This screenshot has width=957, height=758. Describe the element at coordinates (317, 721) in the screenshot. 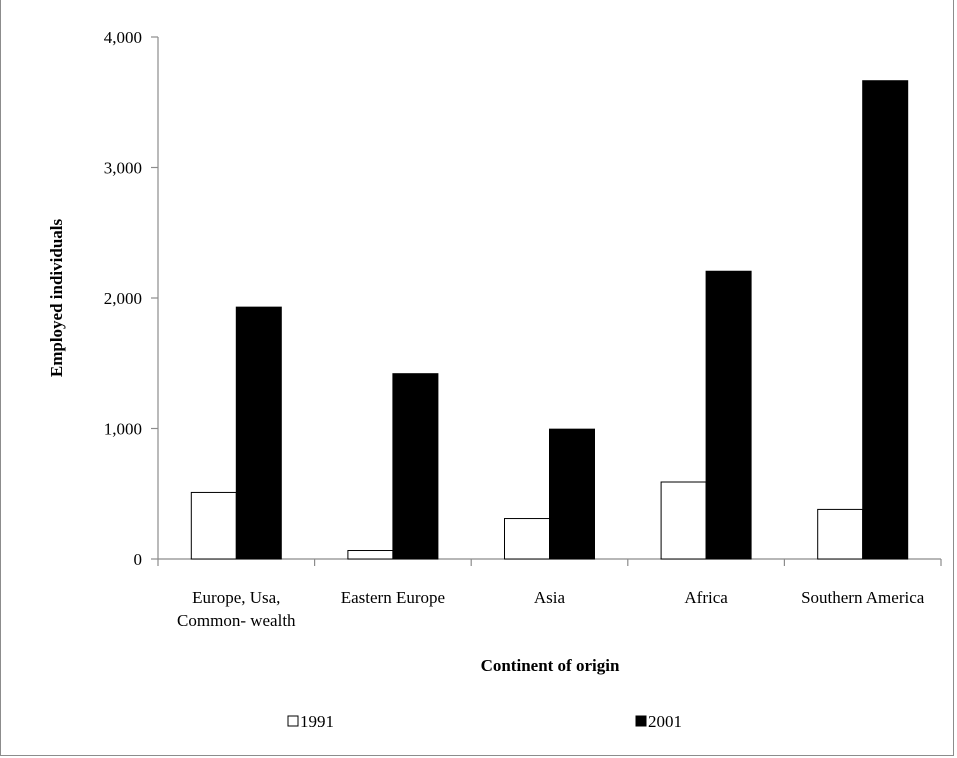

I see `legend-label-1991: 1991` at that location.